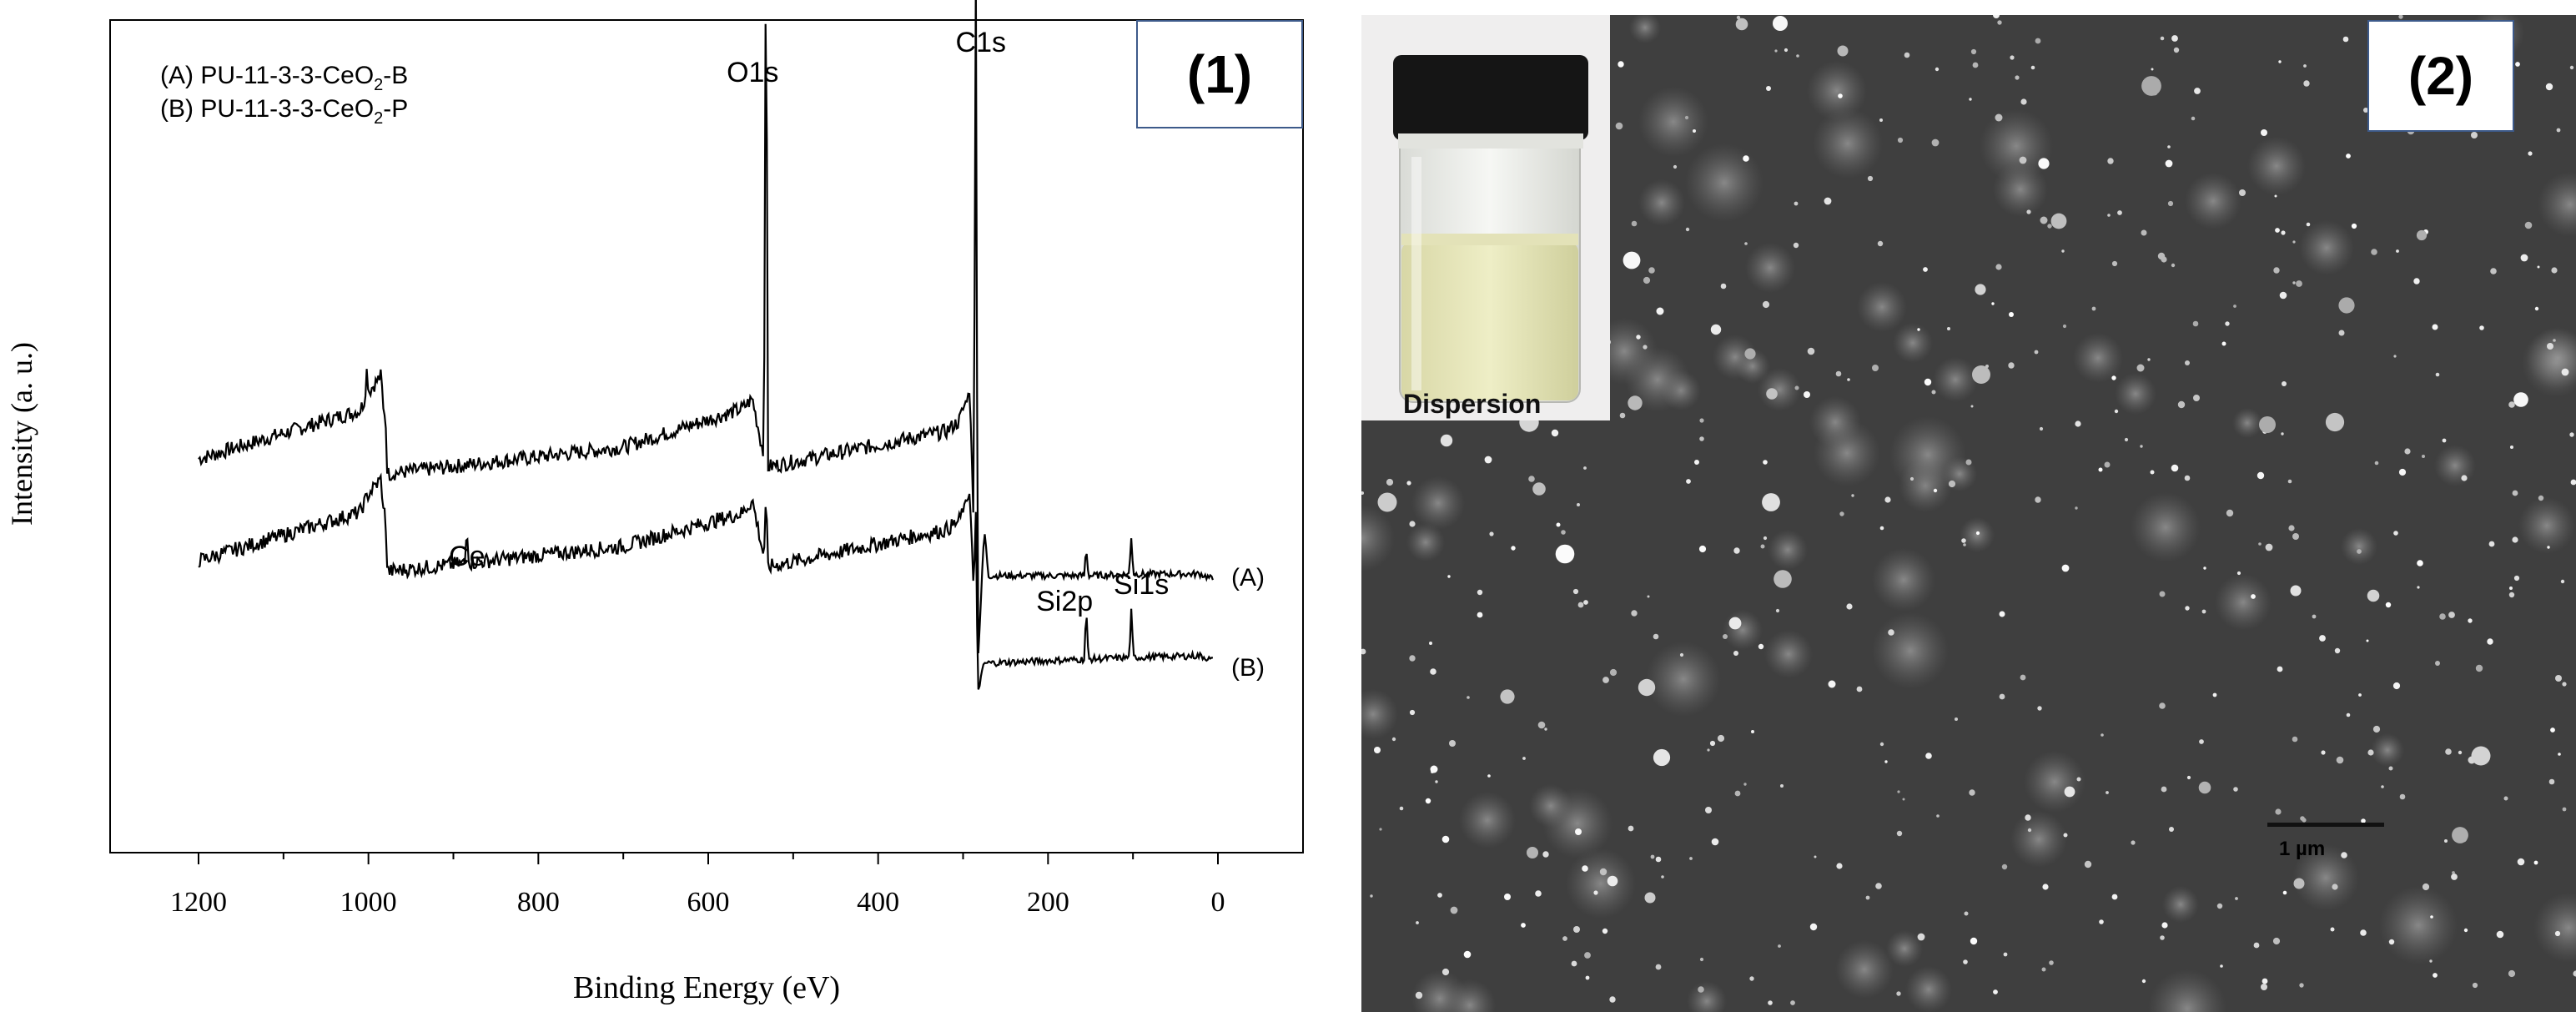 The height and width of the screenshot is (1012, 2576). What do you see at coordinates (1485, 217) in the screenshot?
I see `vial-illustration` at bounding box center [1485, 217].